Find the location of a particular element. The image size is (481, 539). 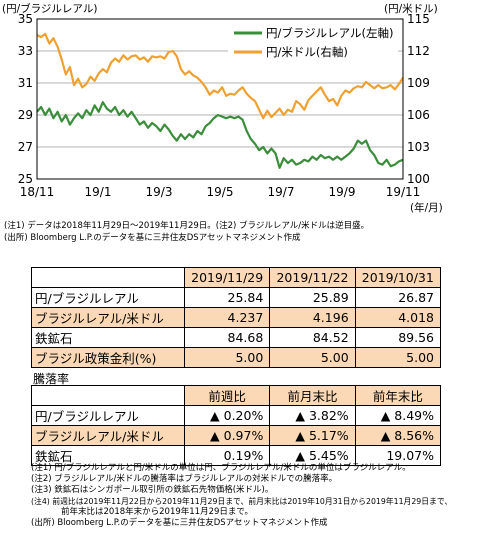

change-col-2: 前月末比 is located at coordinates (312, 395).